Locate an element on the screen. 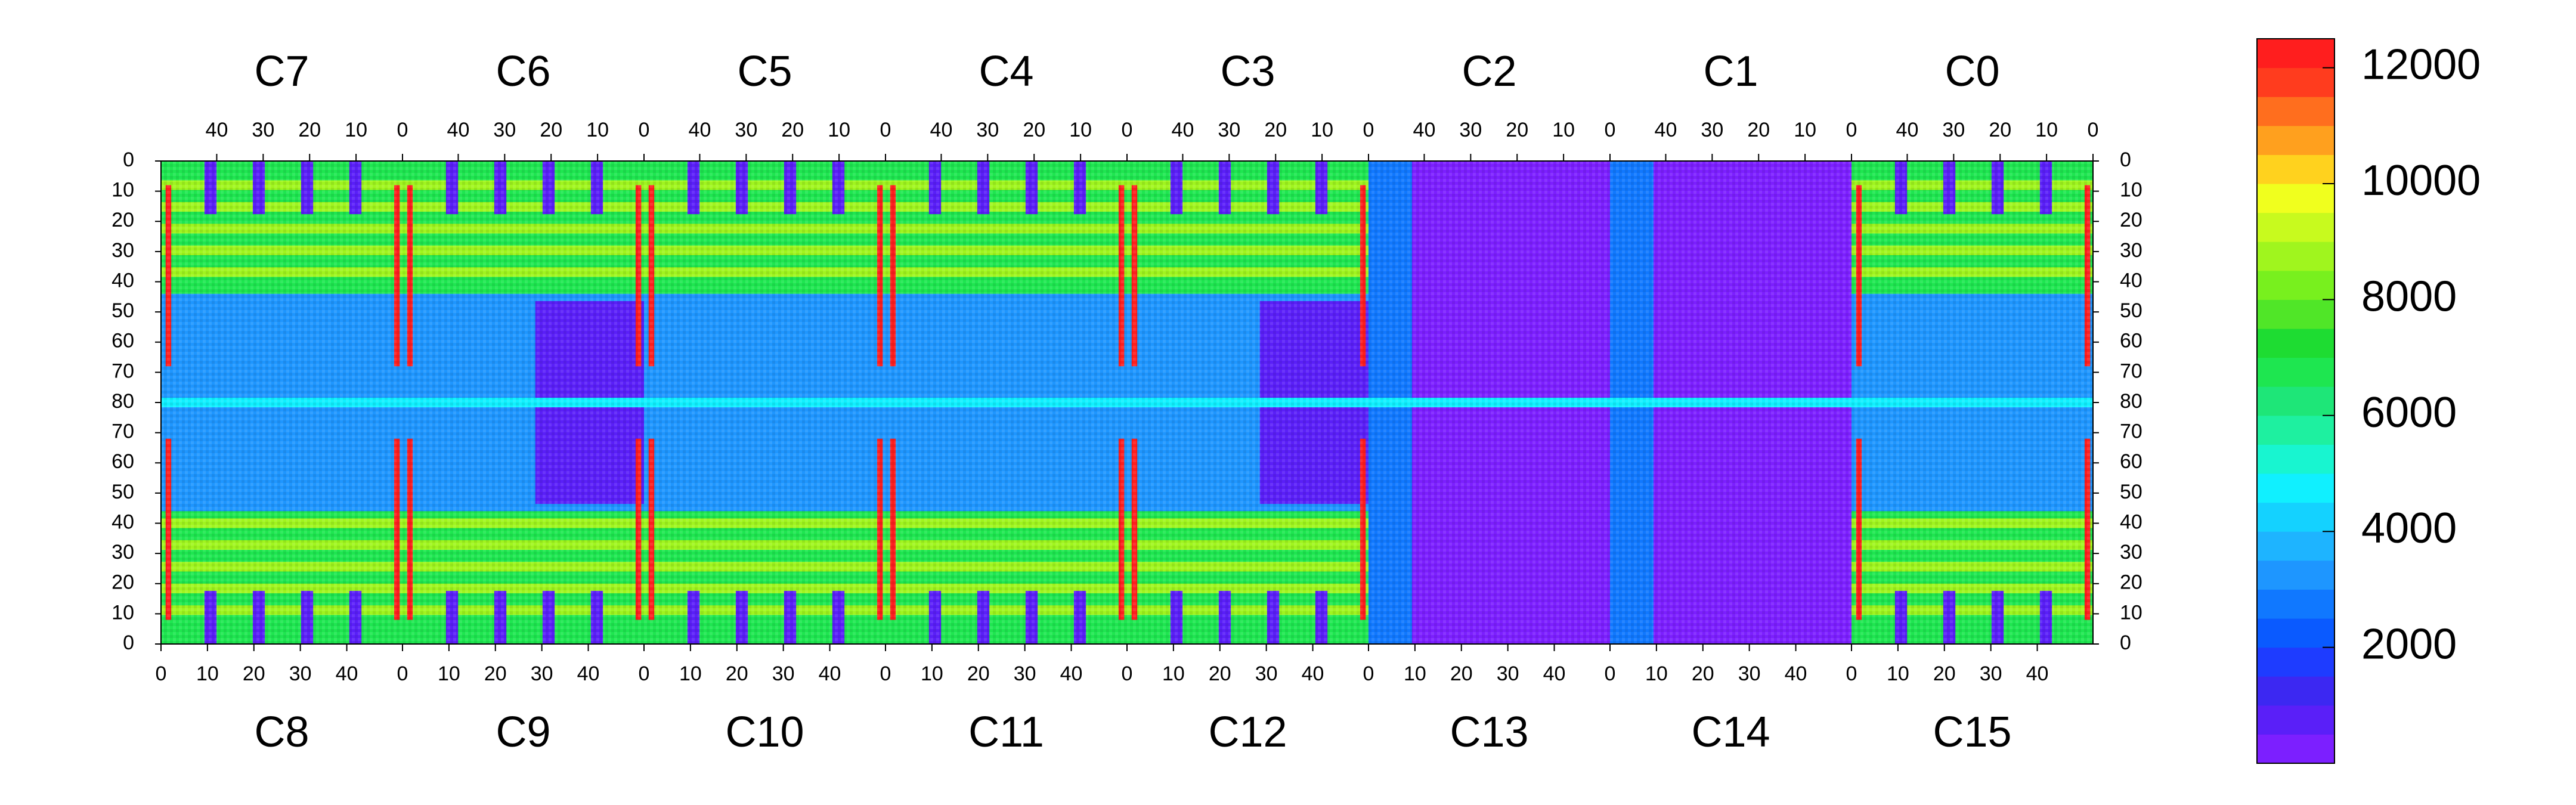  y-tick-label-left: 60 is located at coordinates (123, 462).